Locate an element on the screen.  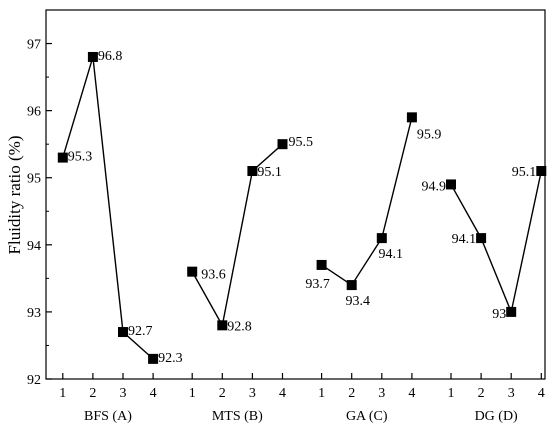
y-tick-label: 97 is located at coordinates (34, 45).